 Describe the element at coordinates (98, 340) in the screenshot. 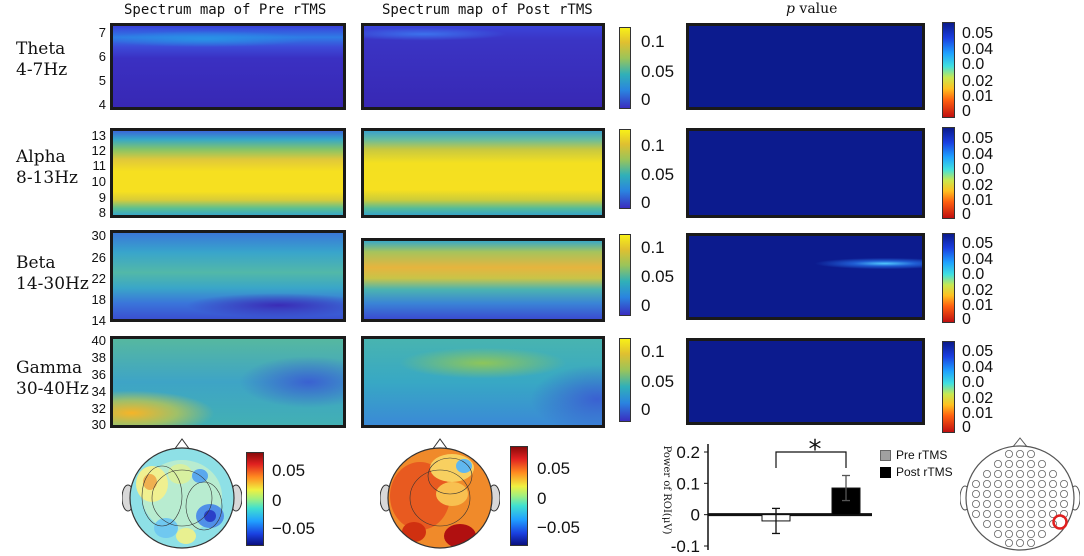

I see `y-tick: 40` at that location.